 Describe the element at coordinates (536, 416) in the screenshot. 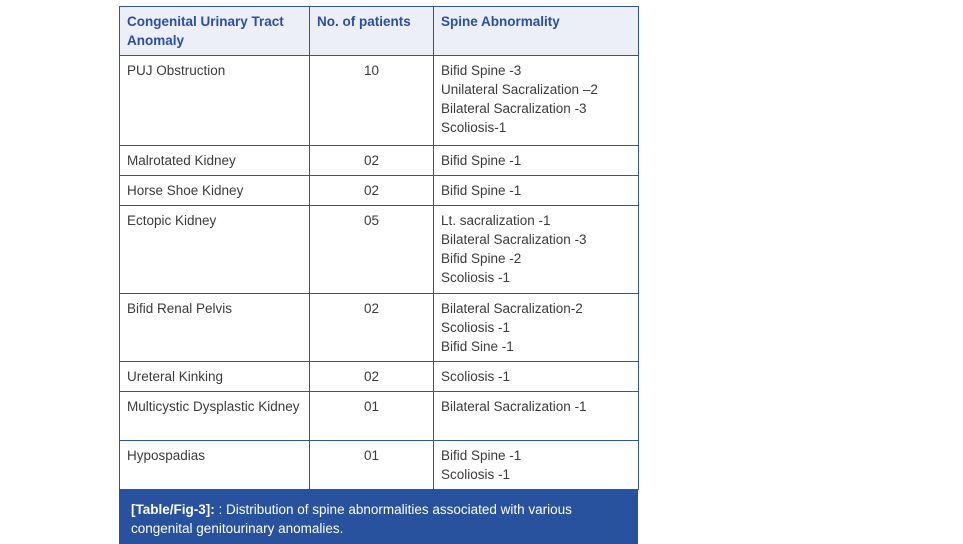

I see `cell-spine-abnormalities: Bilateral Sacralization -1` at that location.